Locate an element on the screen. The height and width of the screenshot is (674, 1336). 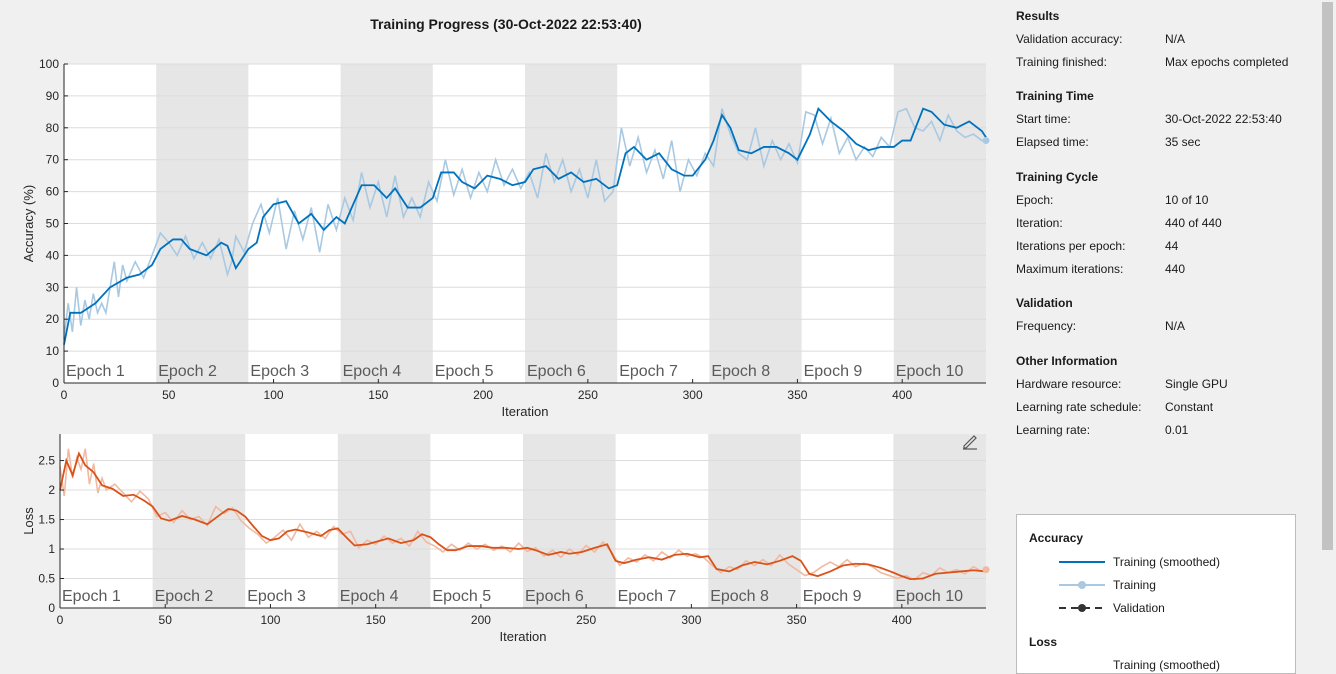
y-tick-label: 90 is located at coordinates (53, 96).